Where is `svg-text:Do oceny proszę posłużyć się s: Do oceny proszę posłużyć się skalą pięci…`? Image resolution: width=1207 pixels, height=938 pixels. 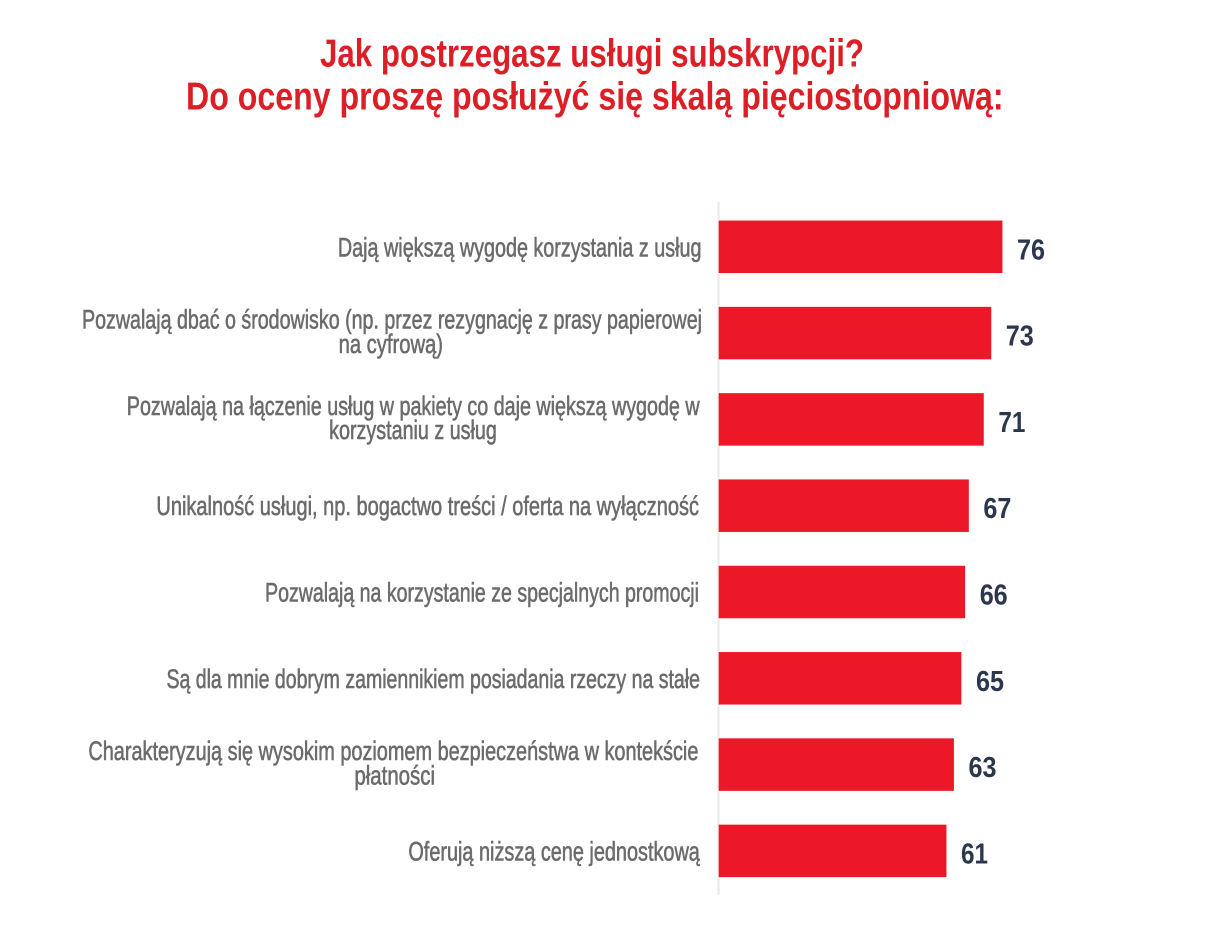 svg-text:Do oceny proszę posłużyć się s: Do oceny proszę posłużyć się skalą pięci… is located at coordinates (595, 97).